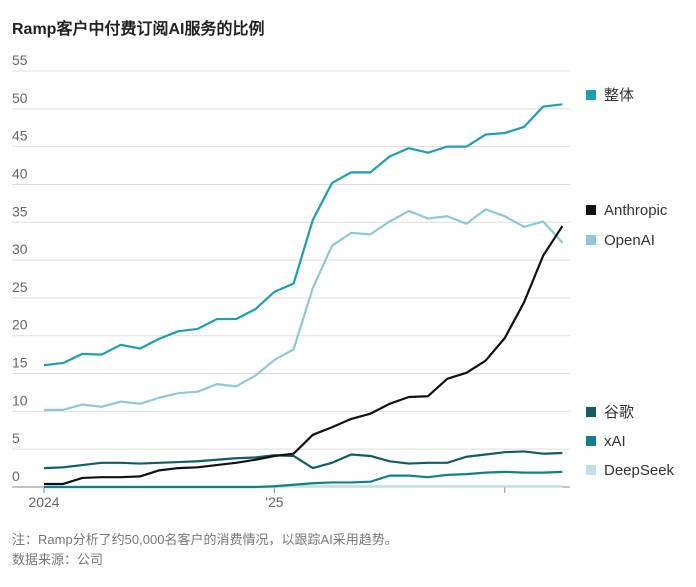  What do you see at coordinates (636, 210) in the screenshot?
I see `legend-label: Anthropic` at bounding box center [636, 210].